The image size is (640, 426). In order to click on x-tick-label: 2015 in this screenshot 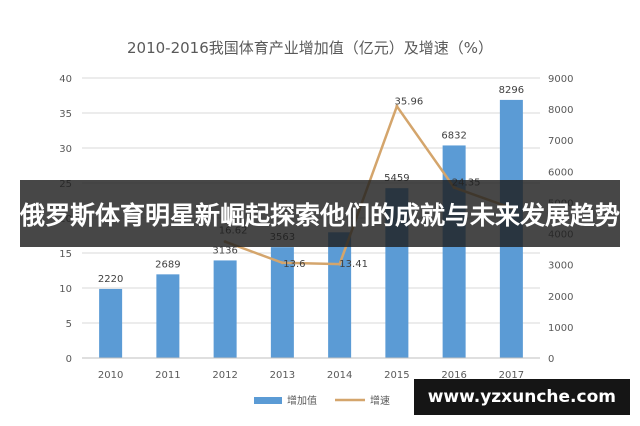, I will do `click(396, 375)`.